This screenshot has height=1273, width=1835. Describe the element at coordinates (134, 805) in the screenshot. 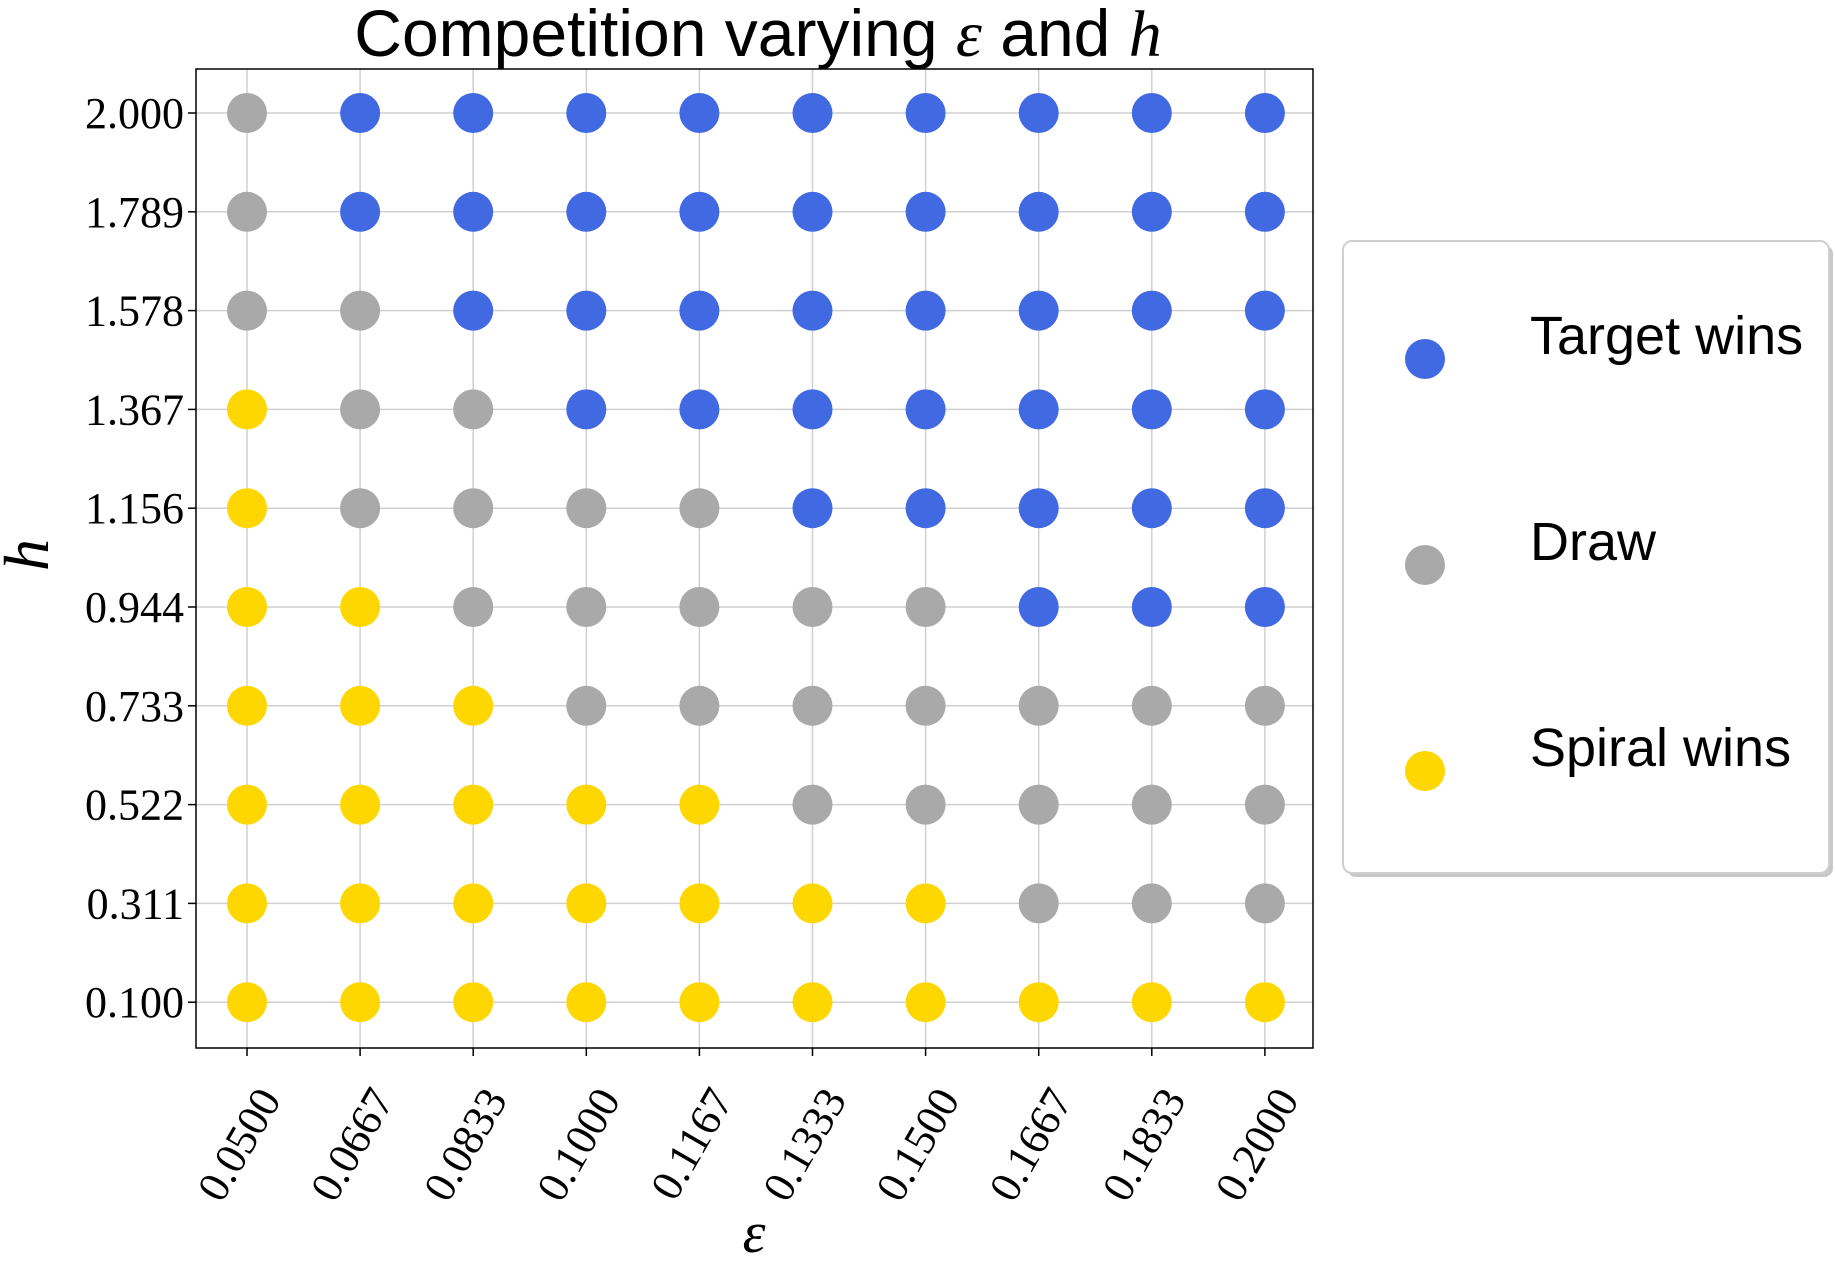

I see `y-tick-label-2: 0.522` at that location.